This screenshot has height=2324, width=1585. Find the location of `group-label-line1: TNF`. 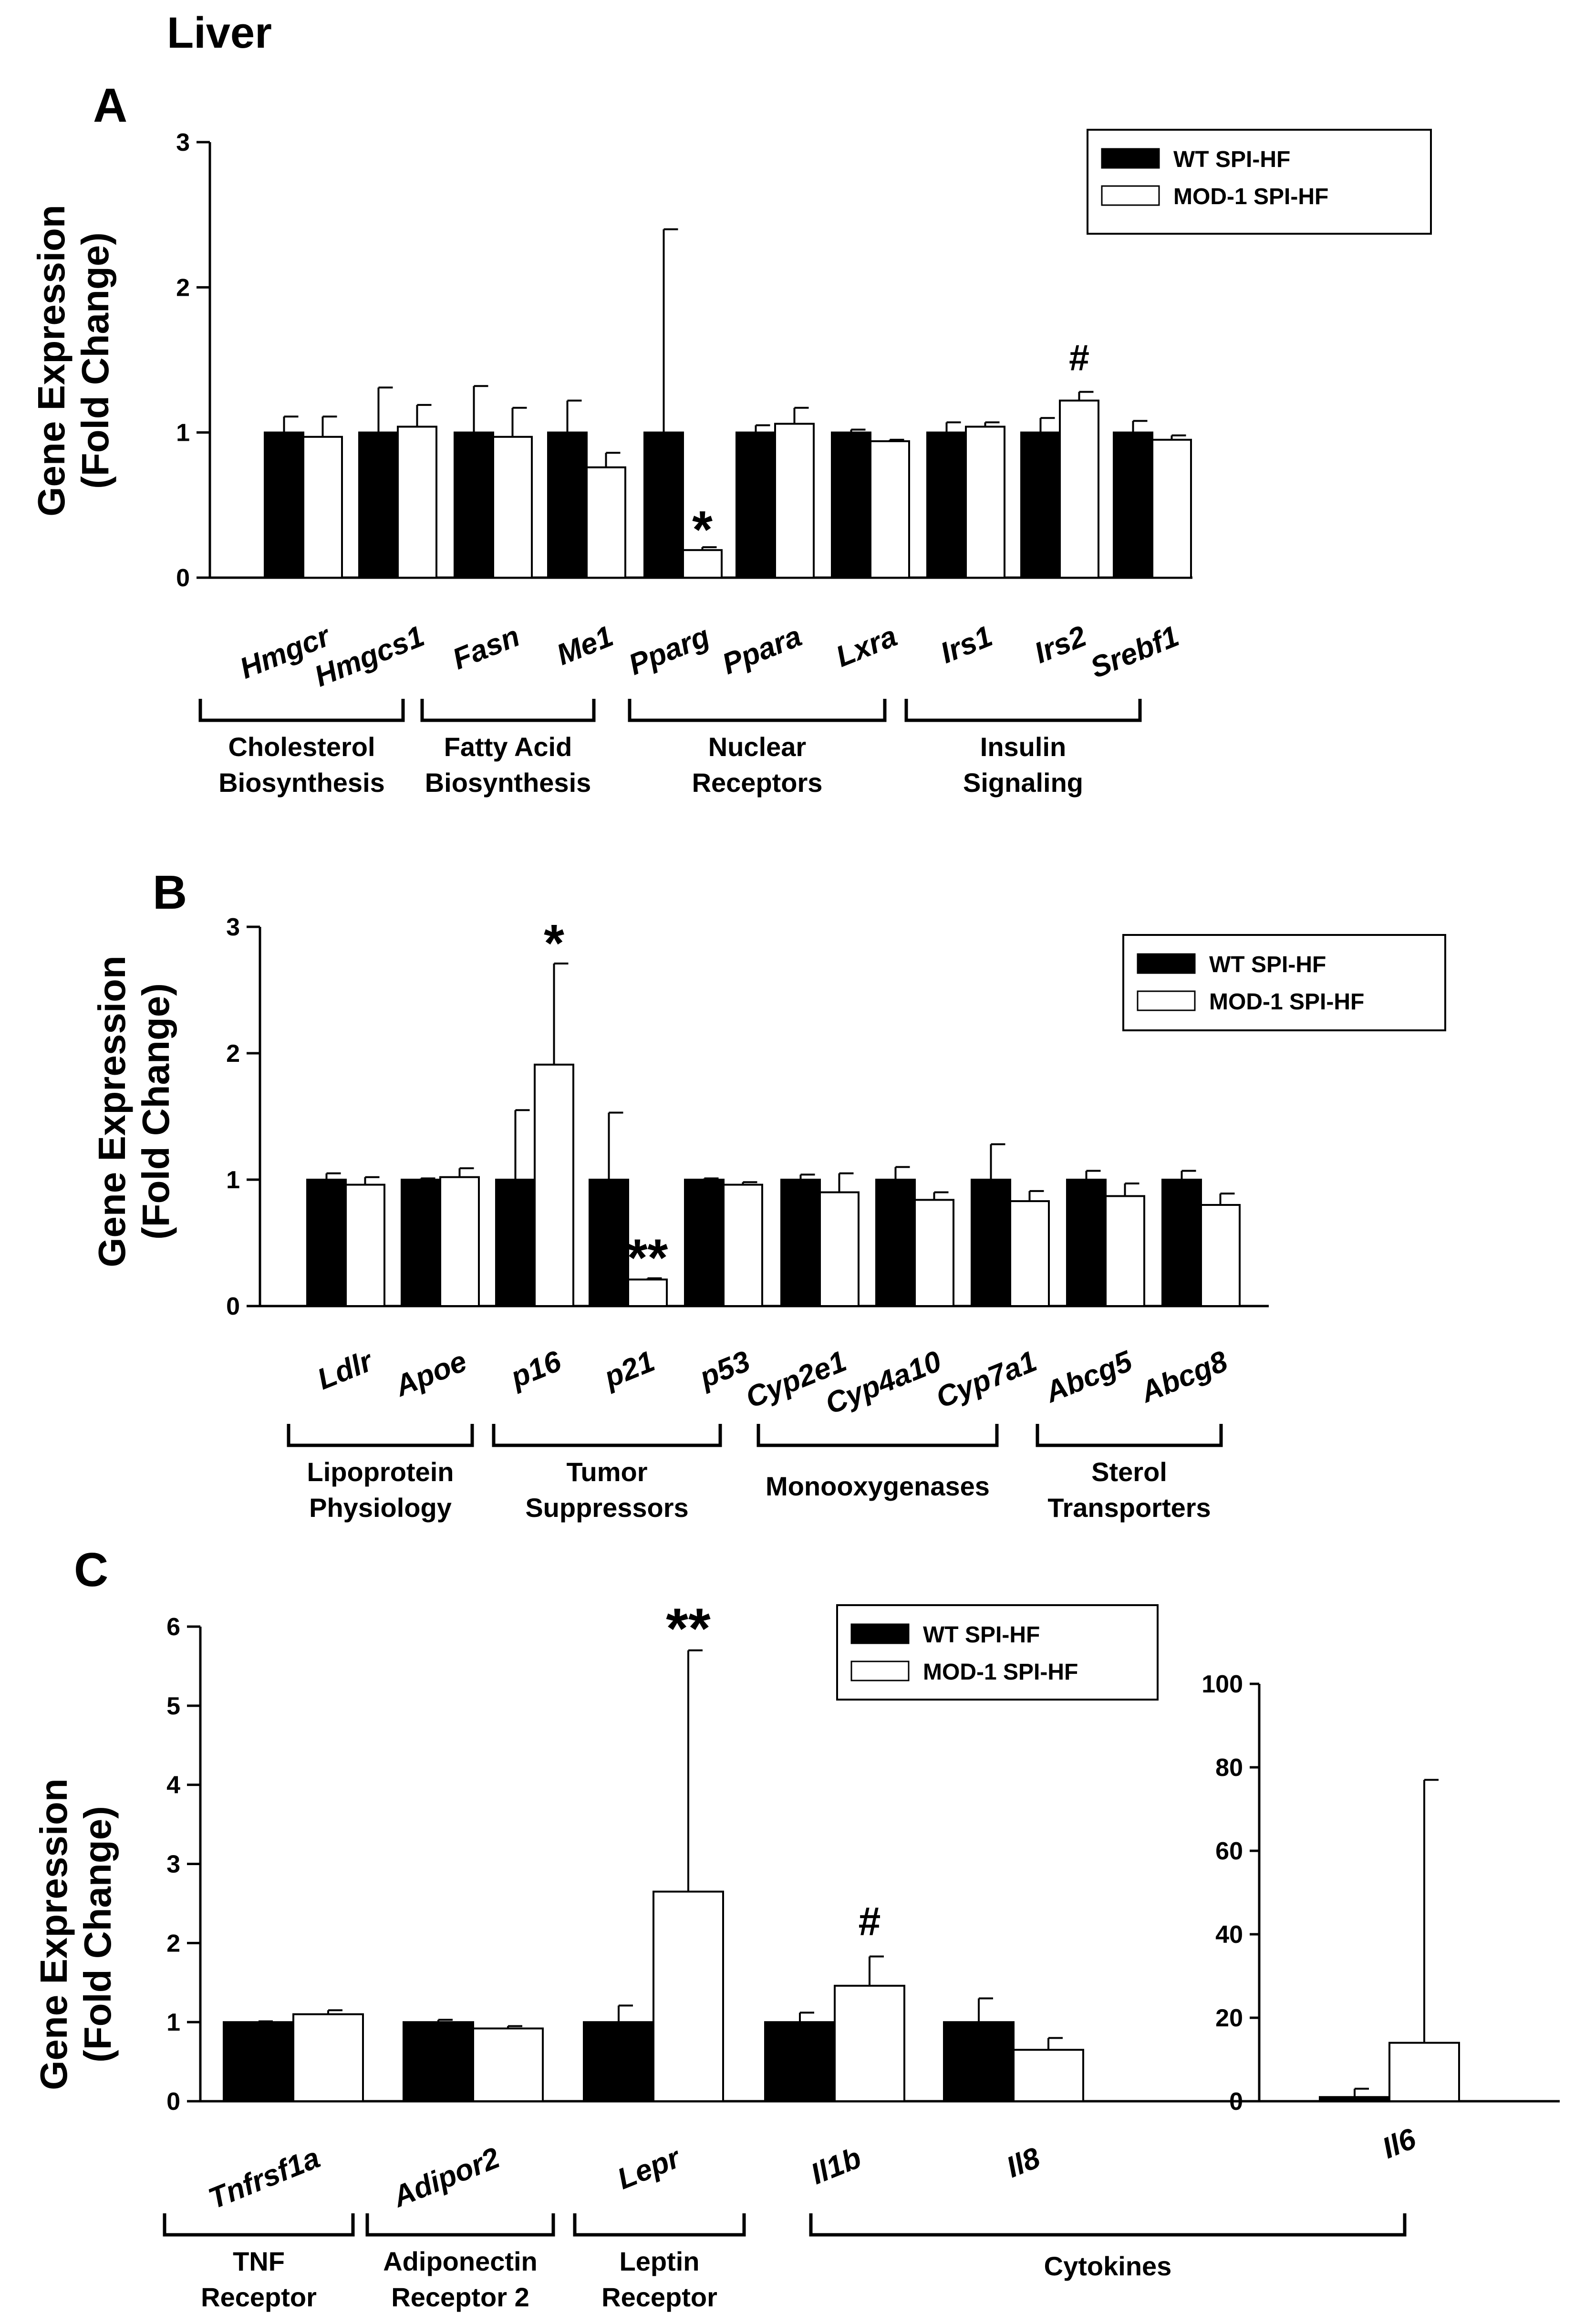

group-label-line1: TNF is located at coordinates (259, 2261).